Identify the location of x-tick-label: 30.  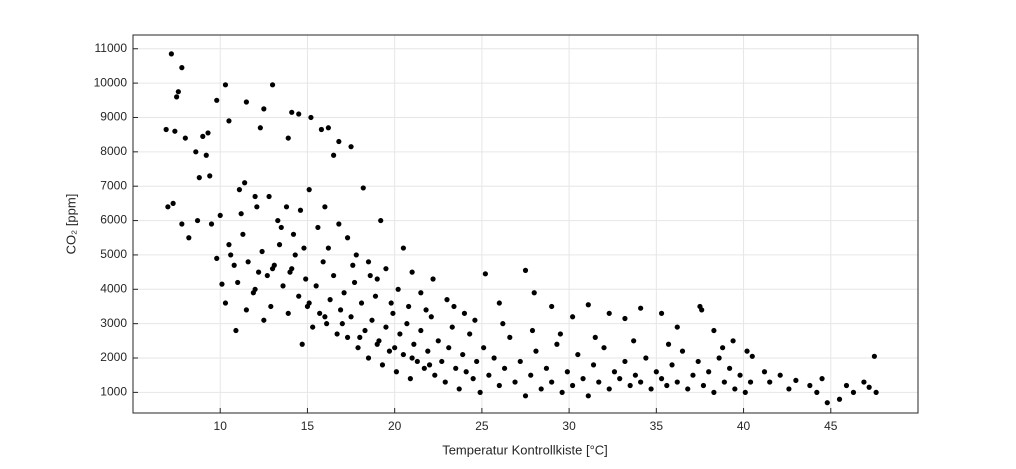
(569, 426).